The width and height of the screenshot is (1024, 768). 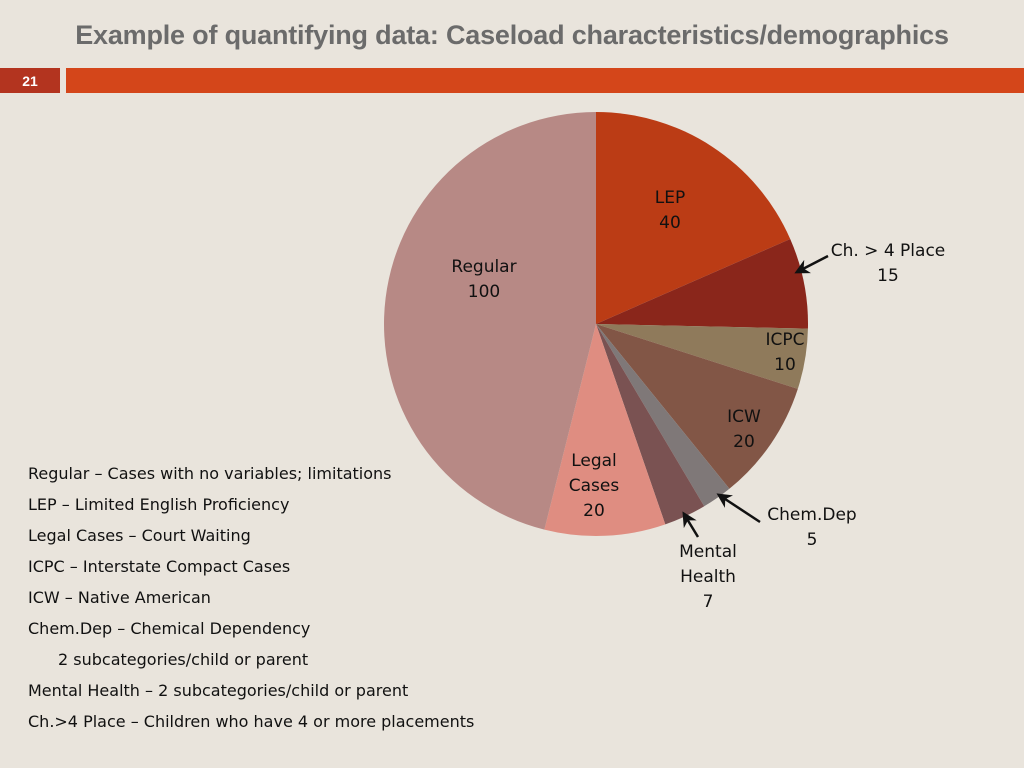 What do you see at coordinates (738, 508) in the screenshot?
I see `callout-arrow-chem-dep` at bounding box center [738, 508].